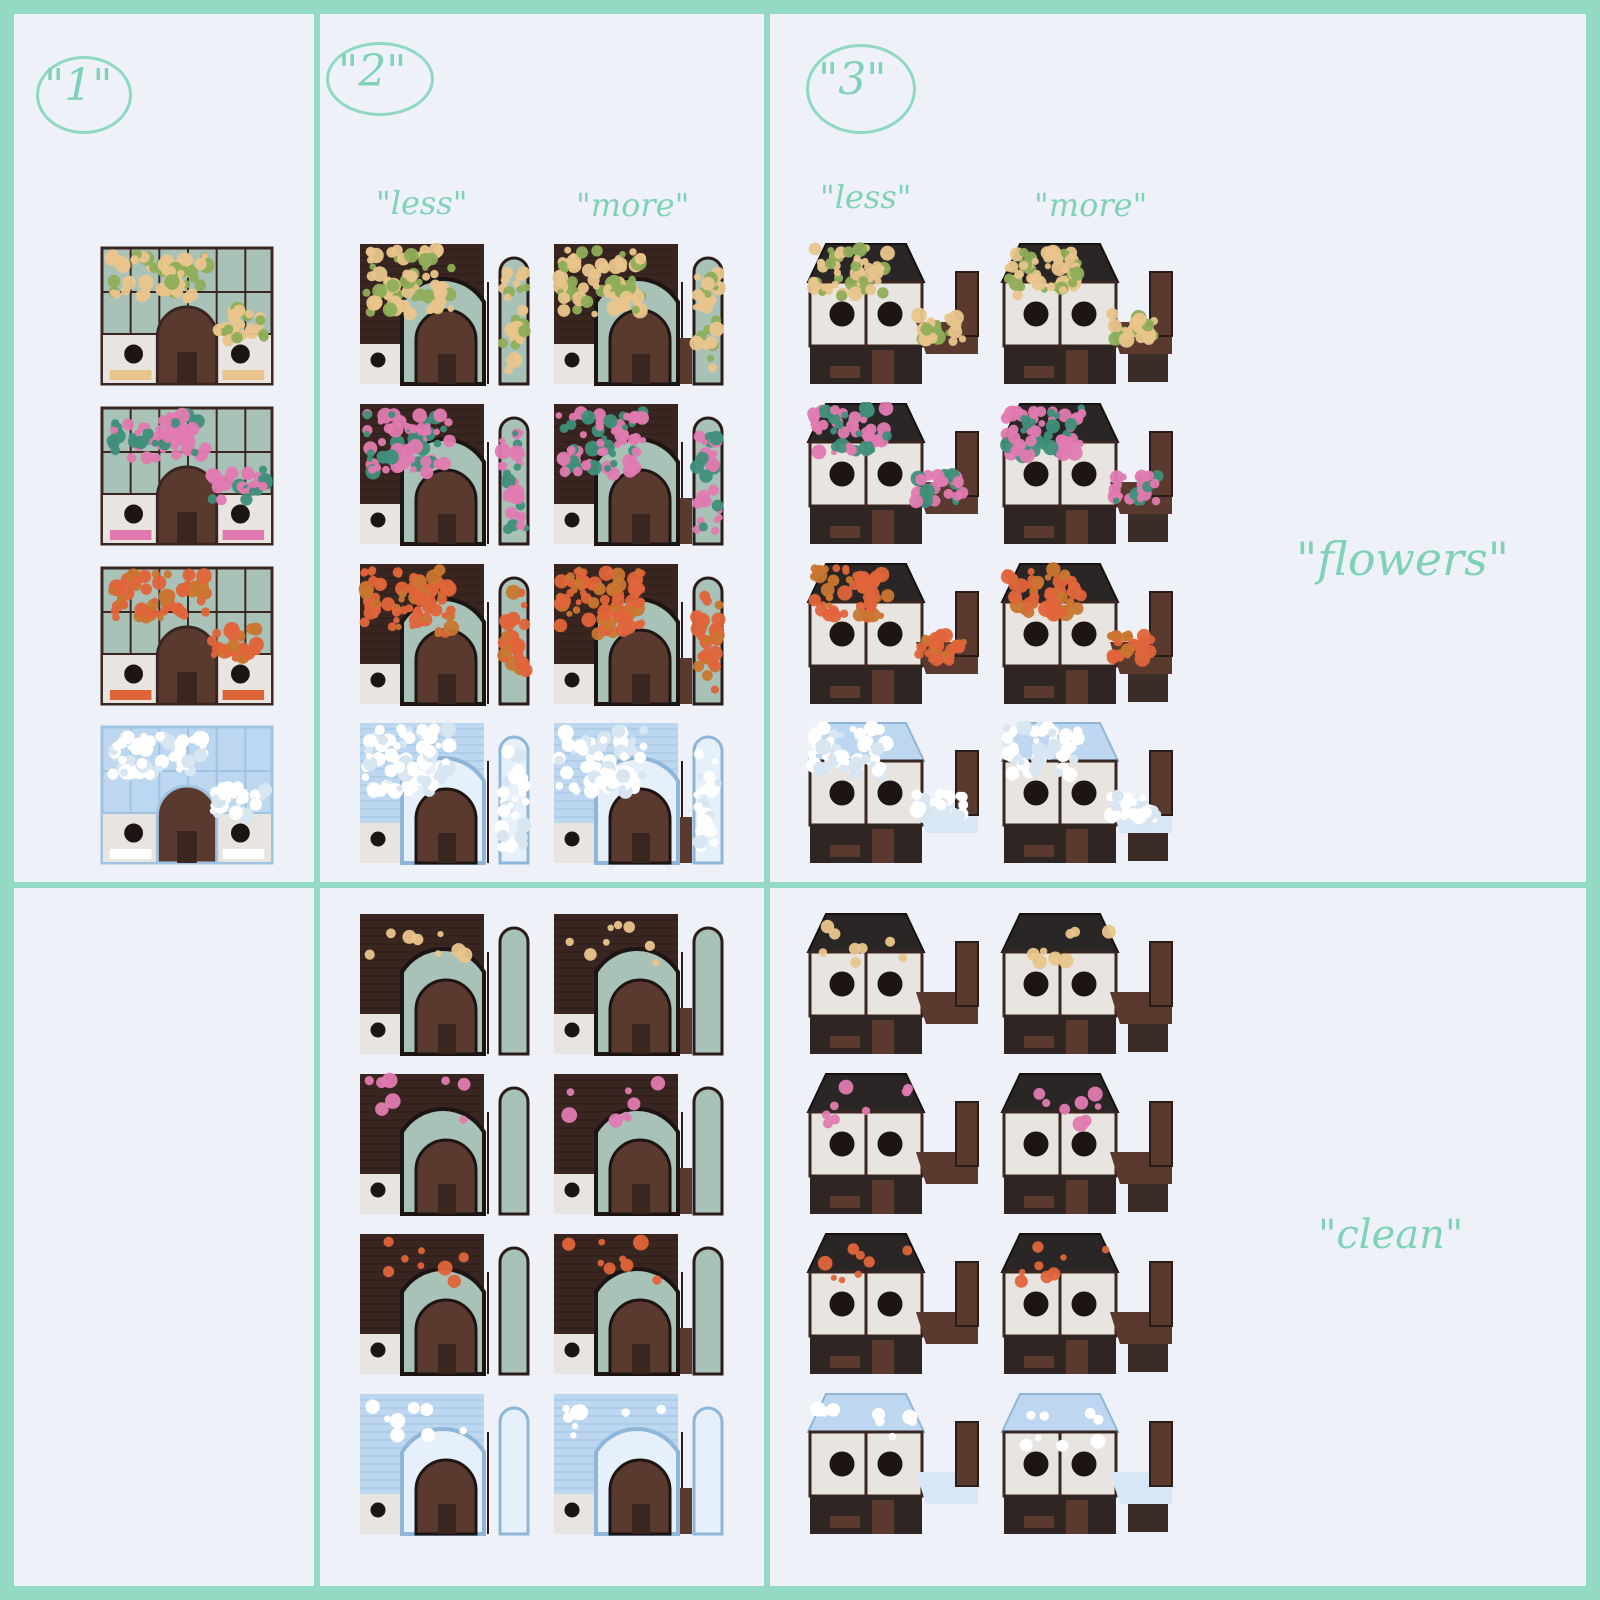 This screenshot has height=1600, width=1600. I want to click on sprite-col2-less-flowers-spring, so click(446, 314).